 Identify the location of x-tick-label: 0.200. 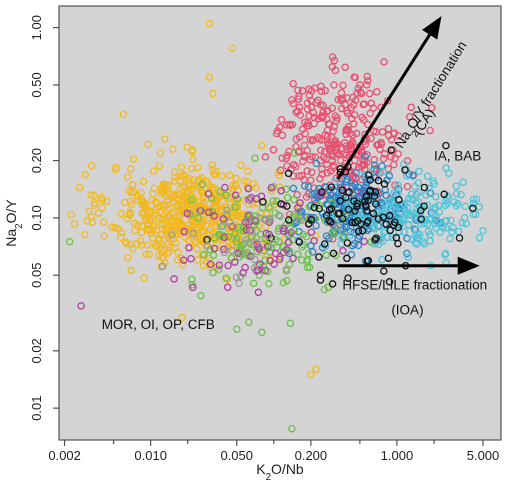
(311, 455).